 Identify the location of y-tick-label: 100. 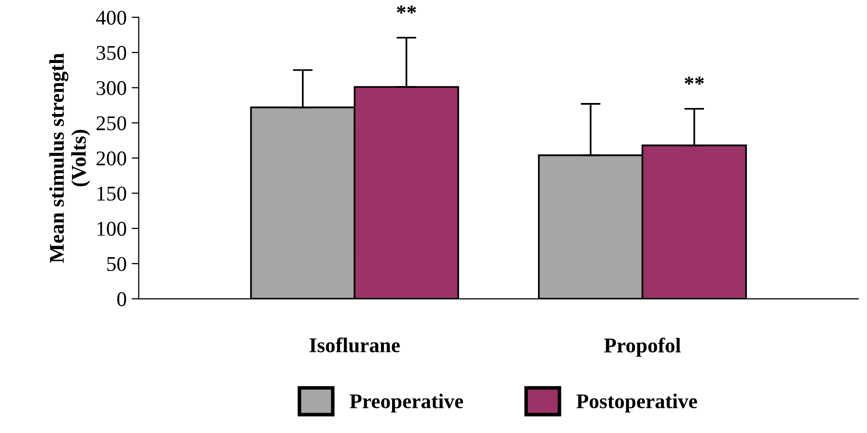
(111, 229).